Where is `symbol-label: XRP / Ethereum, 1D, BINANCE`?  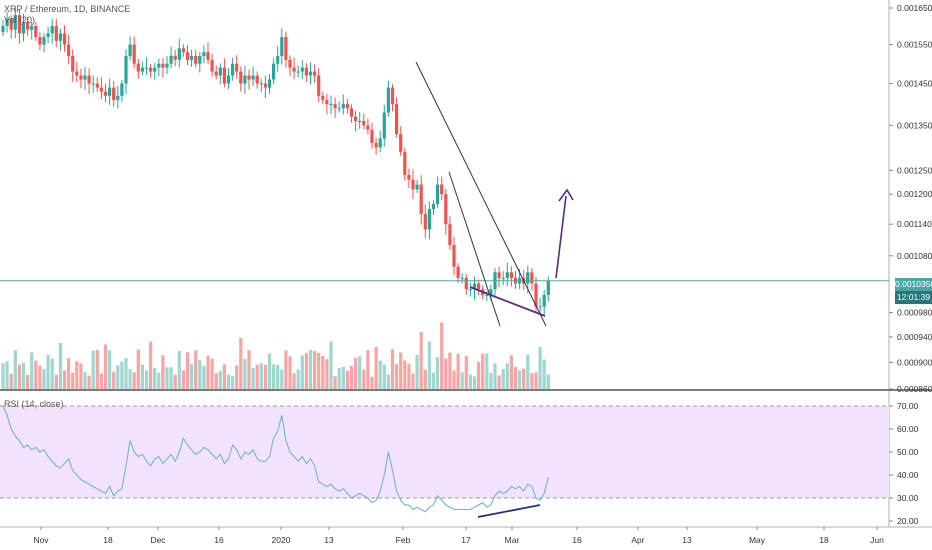 symbol-label: XRP / Ethereum, 1D, BINANCE is located at coordinates (67, 9).